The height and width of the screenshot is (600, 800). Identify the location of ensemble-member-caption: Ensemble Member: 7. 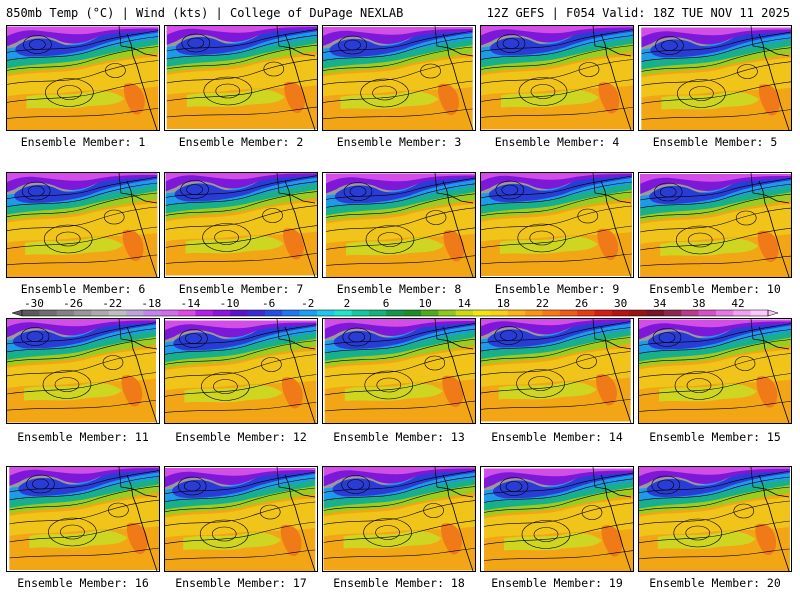
(241, 289).